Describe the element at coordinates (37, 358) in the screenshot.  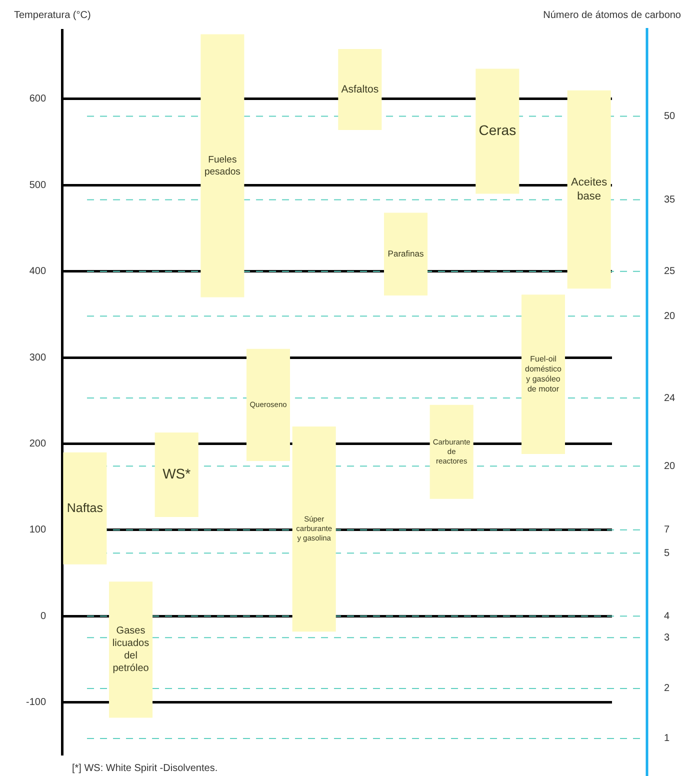
I see `y-tick-label: 300` at that location.